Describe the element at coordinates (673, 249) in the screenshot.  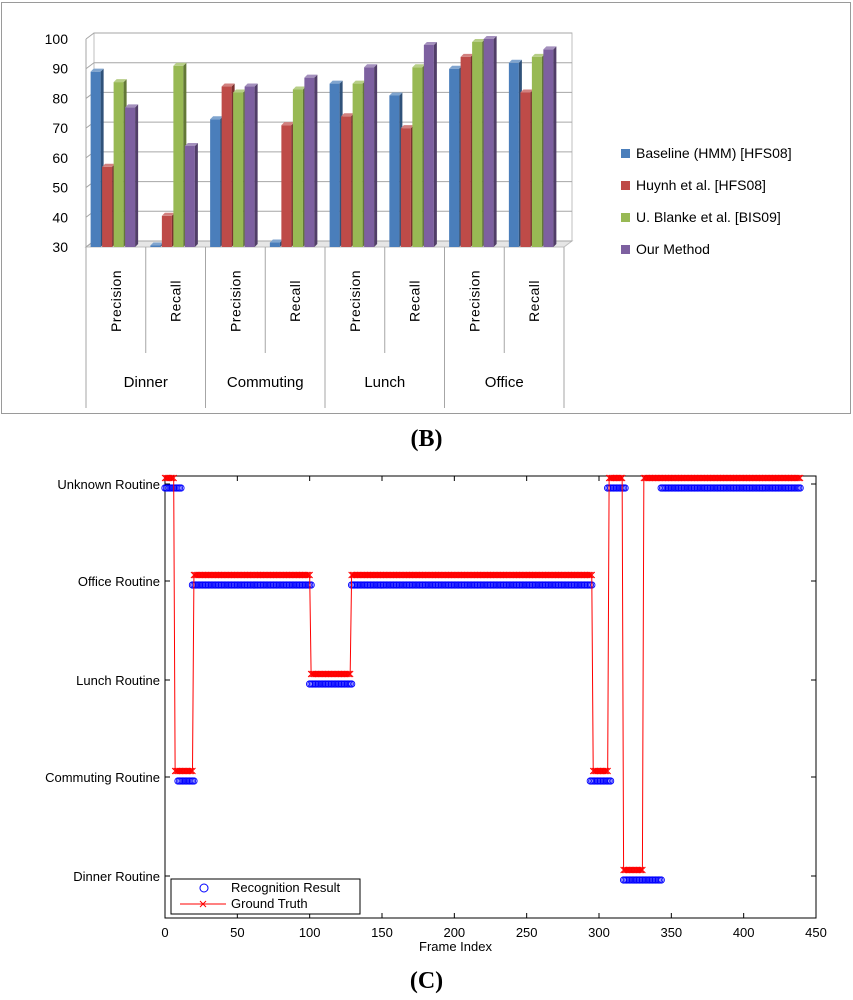
I see `legend-label: Our Method` at that location.